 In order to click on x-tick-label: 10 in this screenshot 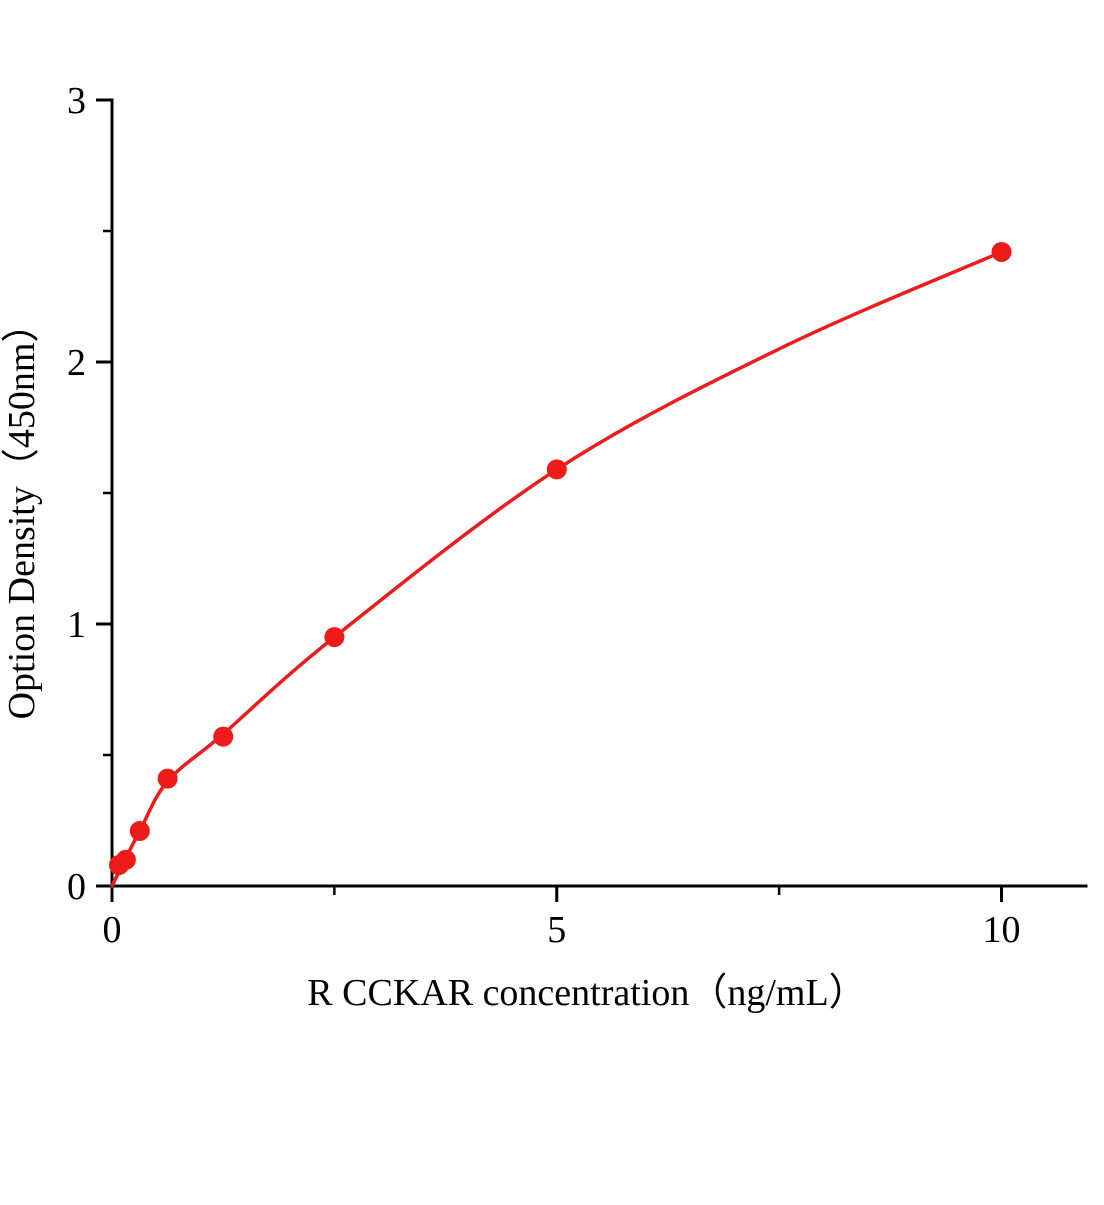, I will do `click(1001, 930)`.